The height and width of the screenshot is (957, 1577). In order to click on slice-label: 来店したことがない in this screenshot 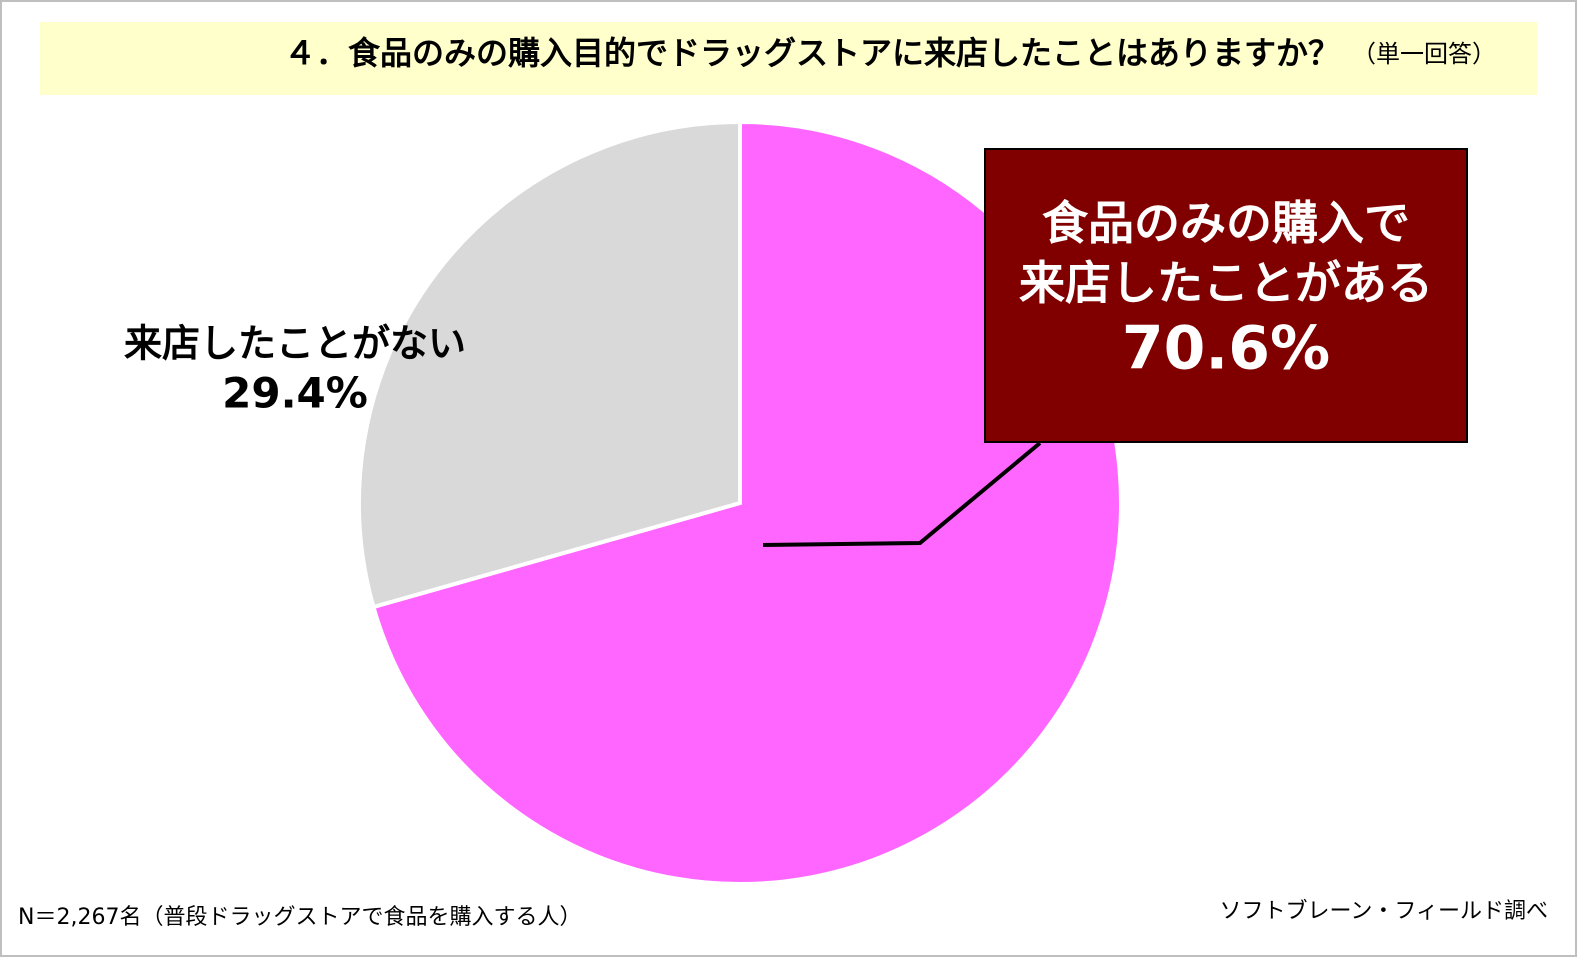, I will do `click(295, 344)`.